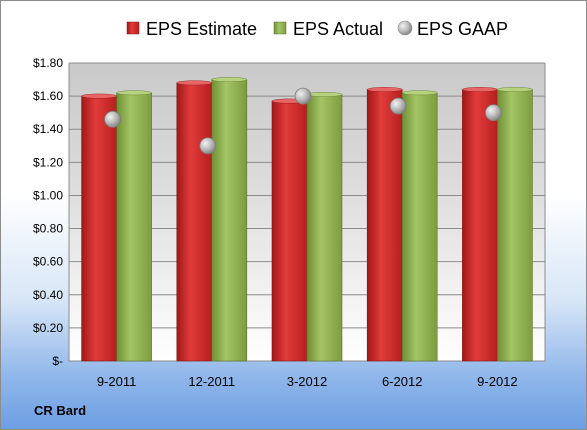 The image size is (587, 430). I want to click on x-axis-ticks: 9-2011 12-2011 3-2012 6-2012 9-2012, so click(307, 381).